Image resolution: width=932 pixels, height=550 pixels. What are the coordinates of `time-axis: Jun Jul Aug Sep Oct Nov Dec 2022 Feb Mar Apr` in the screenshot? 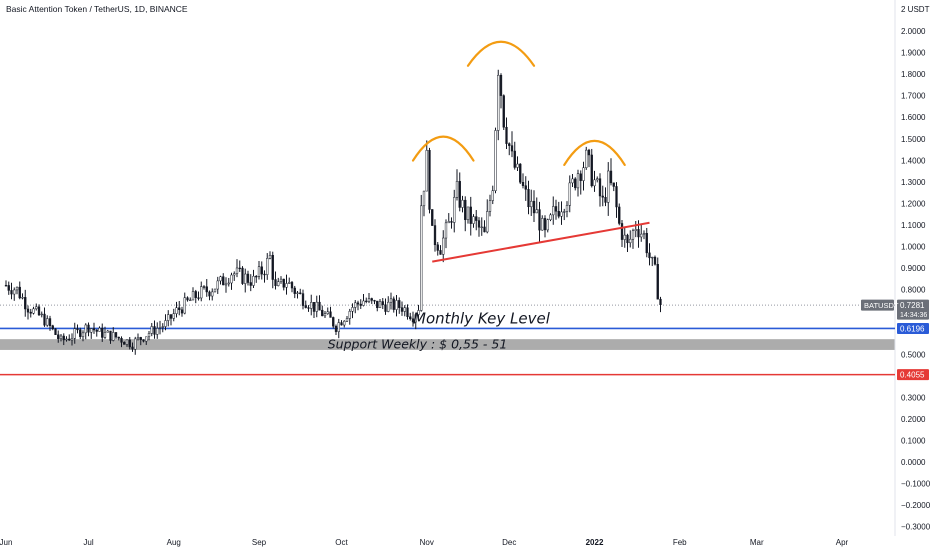 It's located at (424, 542).